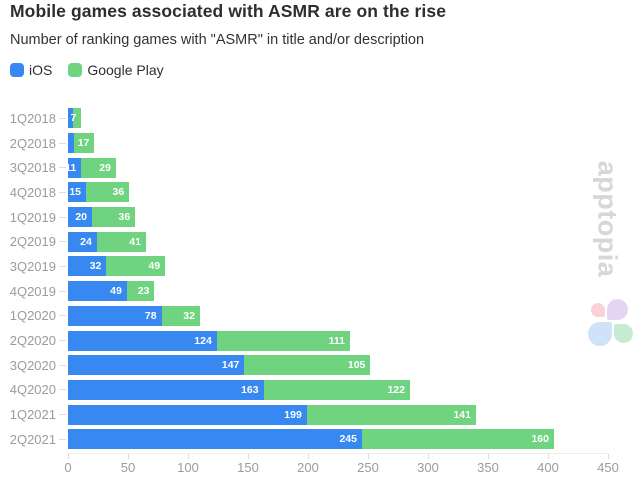  Describe the element at coordinates (623, 333) in the screenshot. I see `logo-petal-bottom-right` at that location.